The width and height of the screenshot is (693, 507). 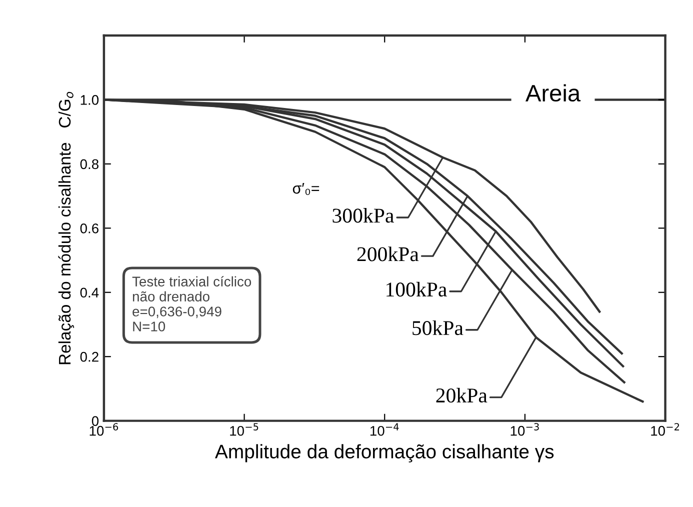 I want to click on y-tick-label: 0.2, so click(x=89, y=357).